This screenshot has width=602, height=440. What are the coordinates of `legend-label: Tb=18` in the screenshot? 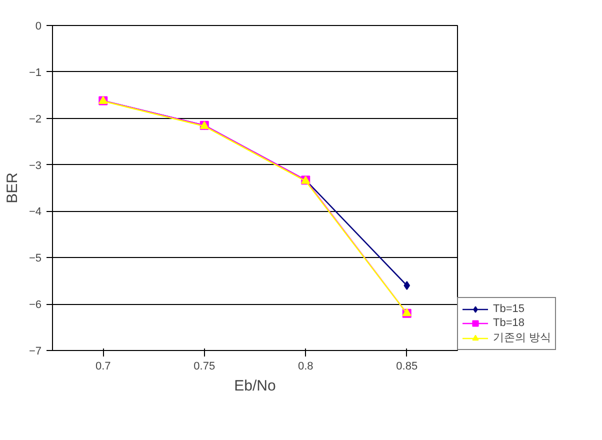 It's located at (508, 323).